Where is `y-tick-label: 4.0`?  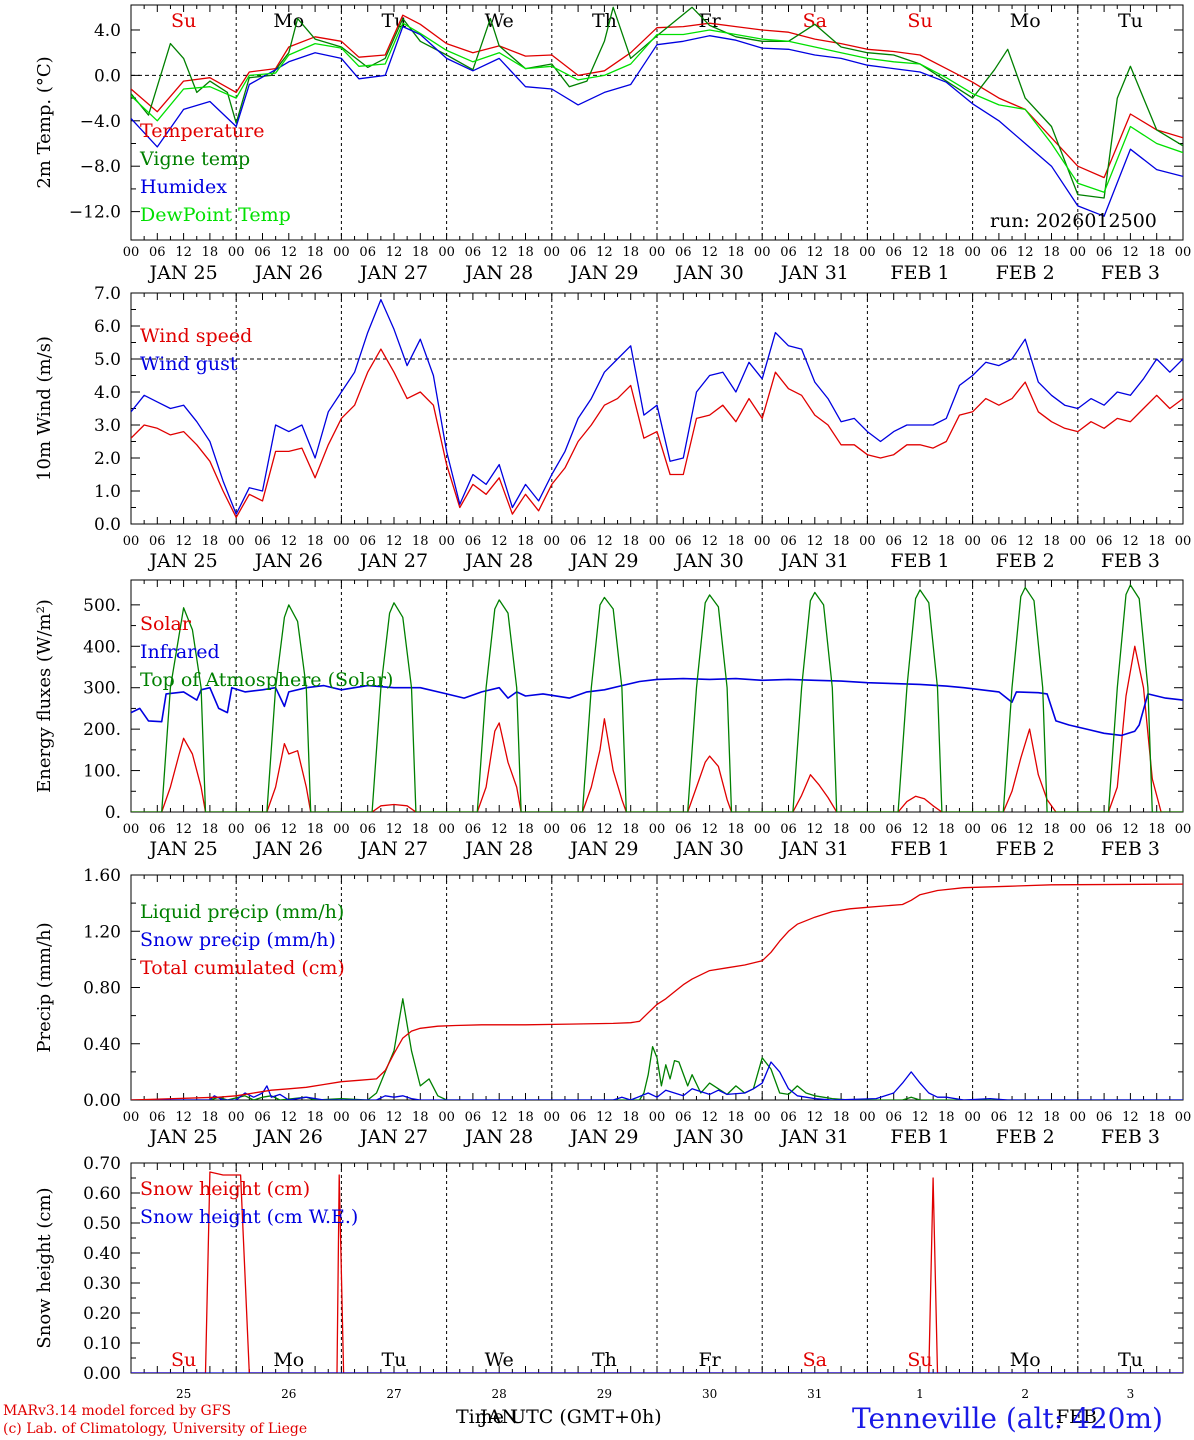
y-tick-label: 4.0 is located at coordinates (107, 393).